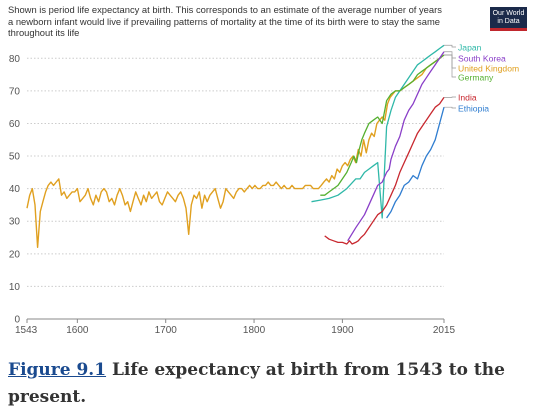 This screenshot has width=536, height=414. I want to click on y-tick-label-20: 20, so click(15, 254).